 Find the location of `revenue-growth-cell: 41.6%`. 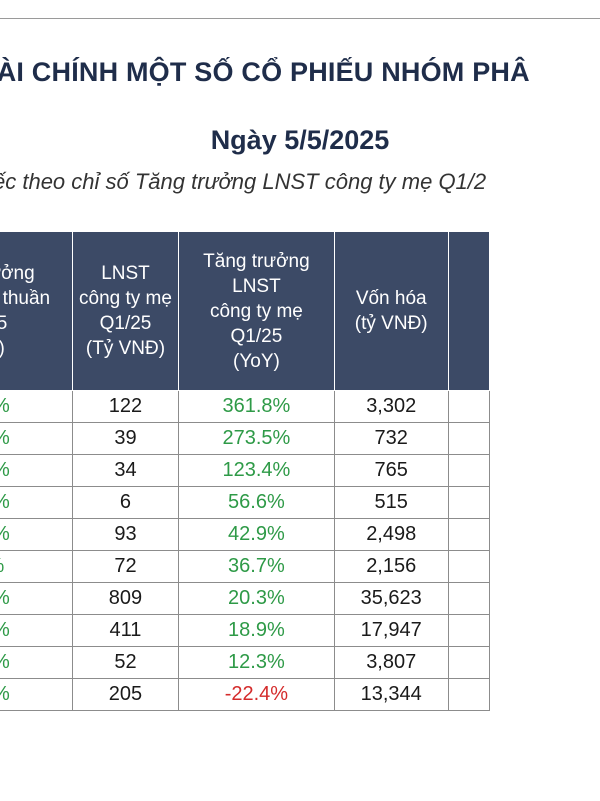

revenue-growth-cell: 41.6% is located at coordinates (36, 502).